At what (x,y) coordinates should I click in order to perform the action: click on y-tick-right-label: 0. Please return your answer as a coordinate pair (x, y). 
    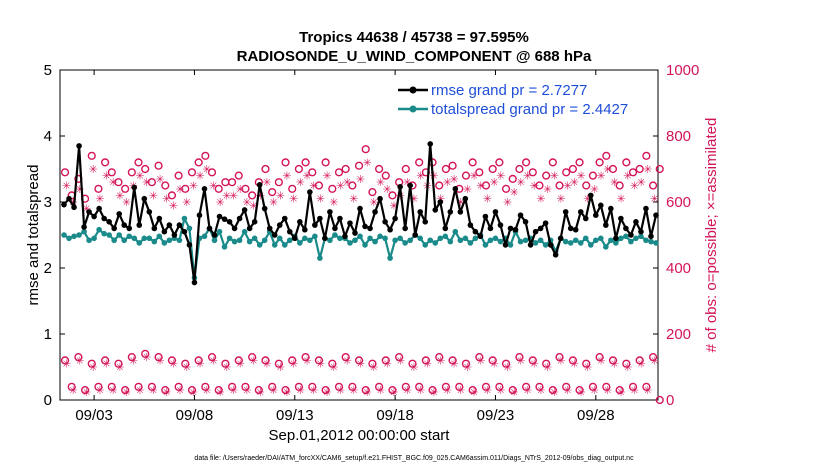
    Looking at the image, I should click on (670, 400).